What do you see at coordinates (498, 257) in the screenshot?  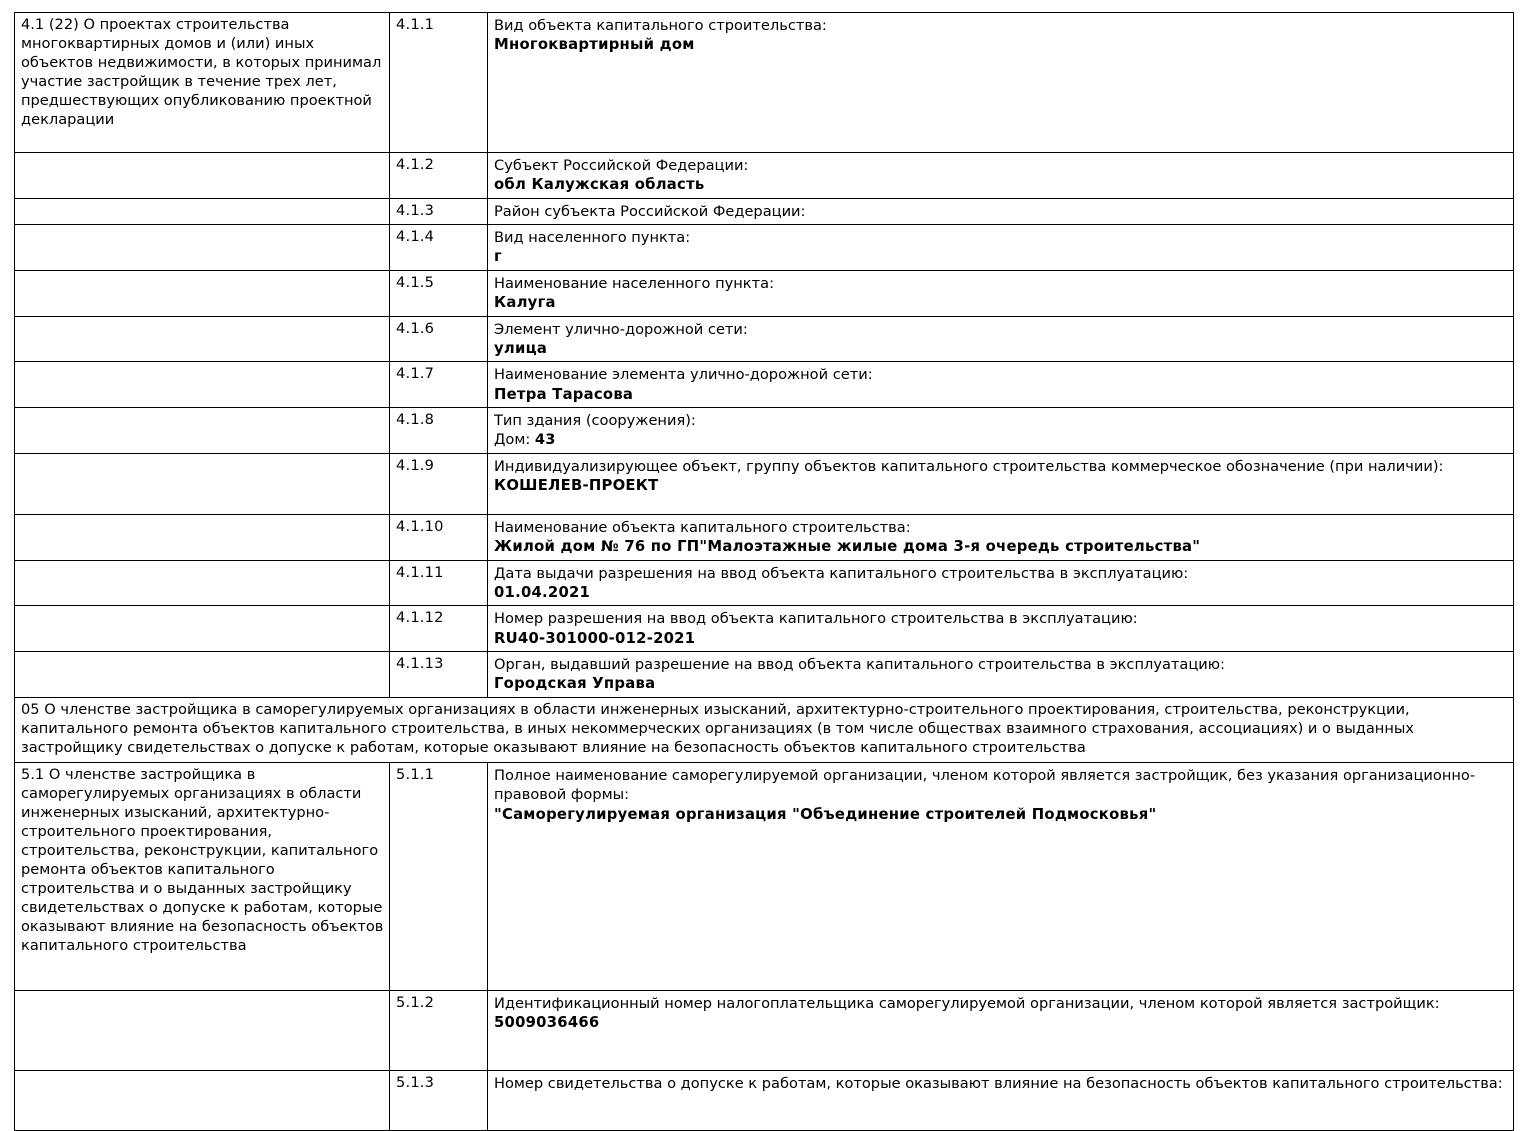 I see `row-value: г` at bounding box center [498, 257].